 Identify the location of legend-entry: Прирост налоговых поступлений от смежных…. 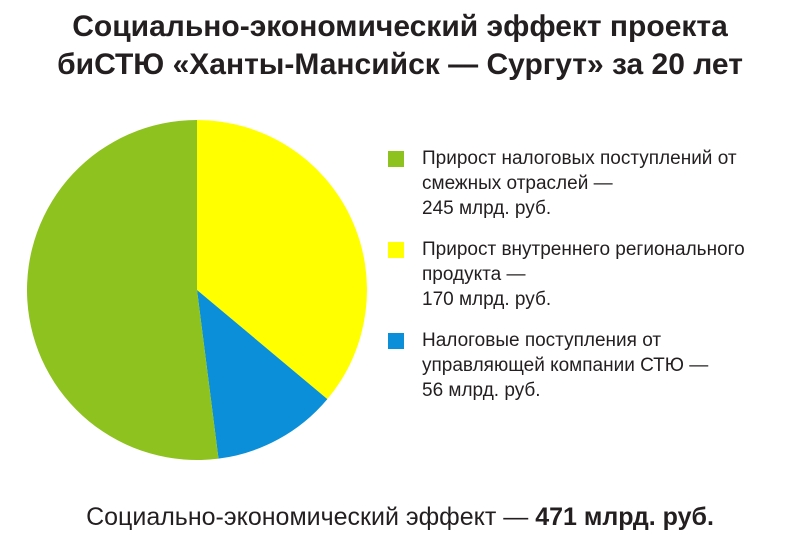
(588, 183).